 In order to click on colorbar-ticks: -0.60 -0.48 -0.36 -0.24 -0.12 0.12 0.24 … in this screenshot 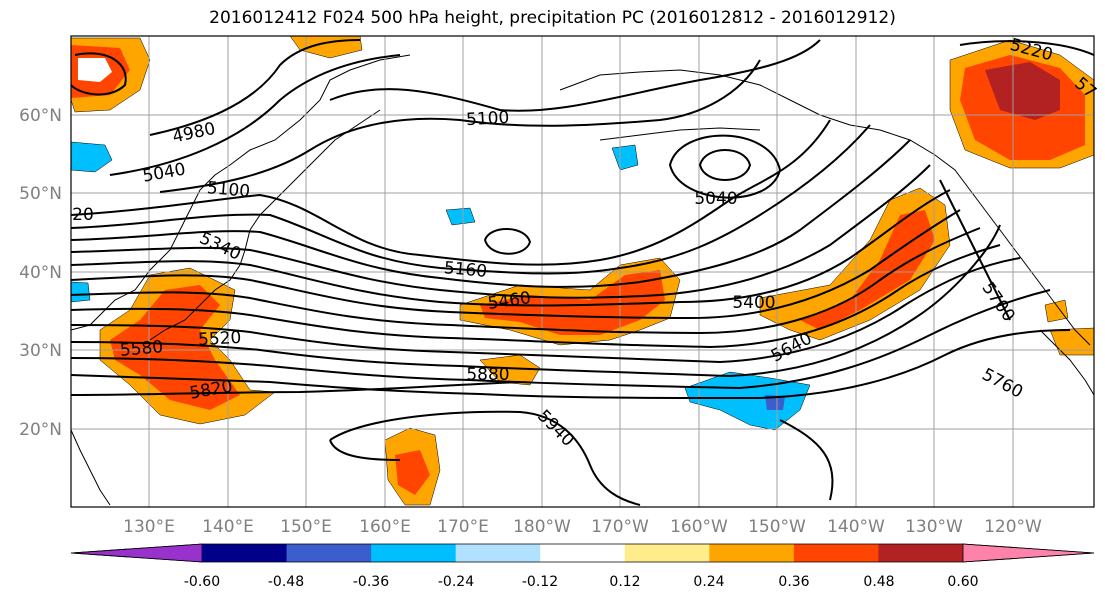, I will do `click(581, 582)`.